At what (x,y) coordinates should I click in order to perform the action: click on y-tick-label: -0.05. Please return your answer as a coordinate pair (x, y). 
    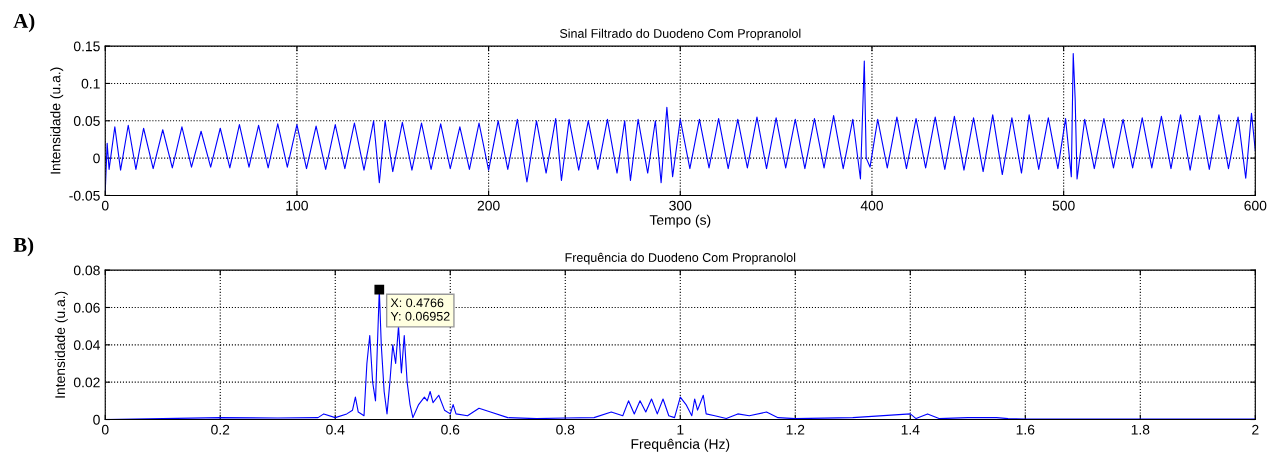
    Looking at the image, I should click on (84, 195).